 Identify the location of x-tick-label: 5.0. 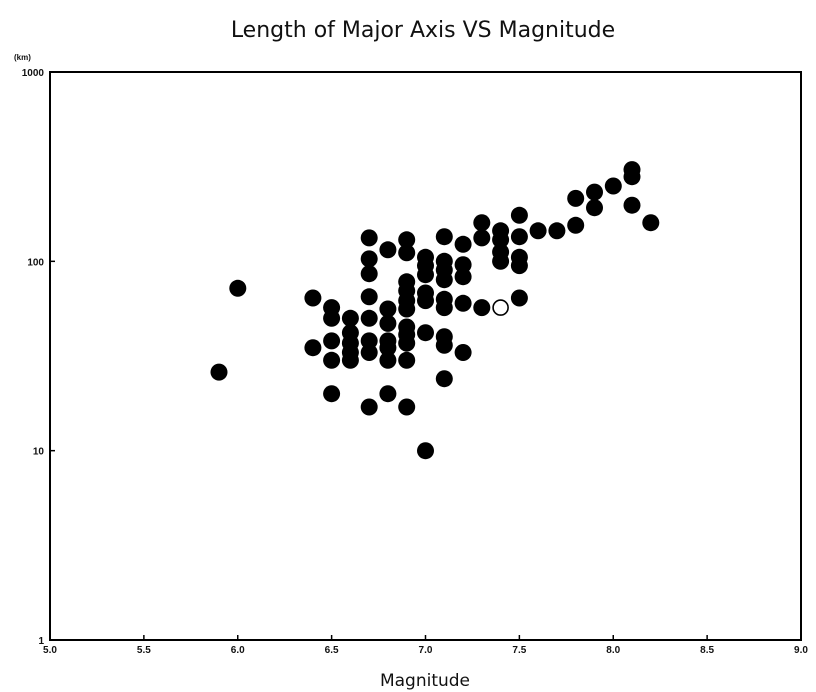
(50, 650).